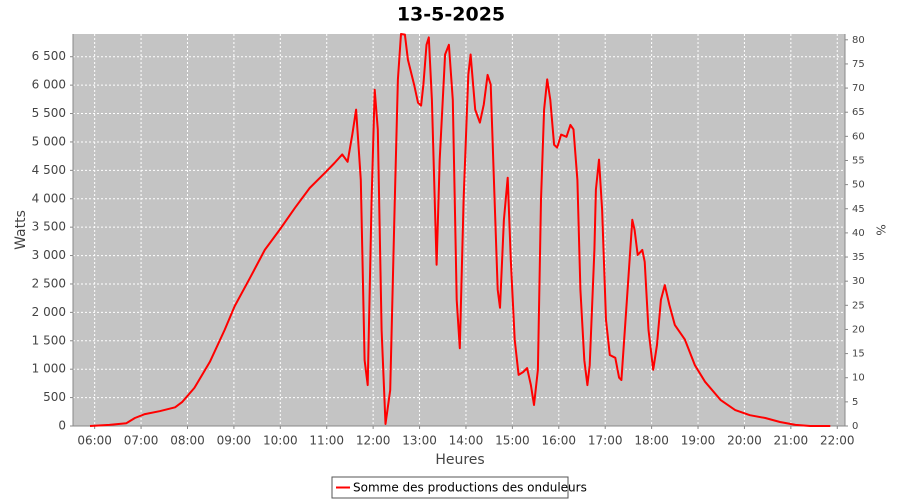 The image size is (900, 500). Describe the element at coordinates (858, 305) in the screenshot. I see `y2-tick-label: 25` at that location.